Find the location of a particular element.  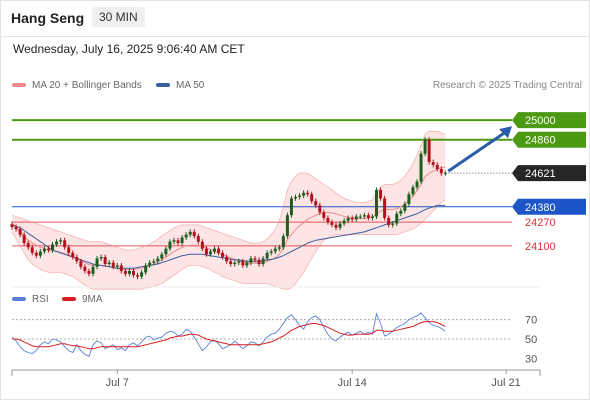

chart-timestamp: Wednesday, July 16, 2025 9:06:40 AM CET is located at coordinates (129, 49).